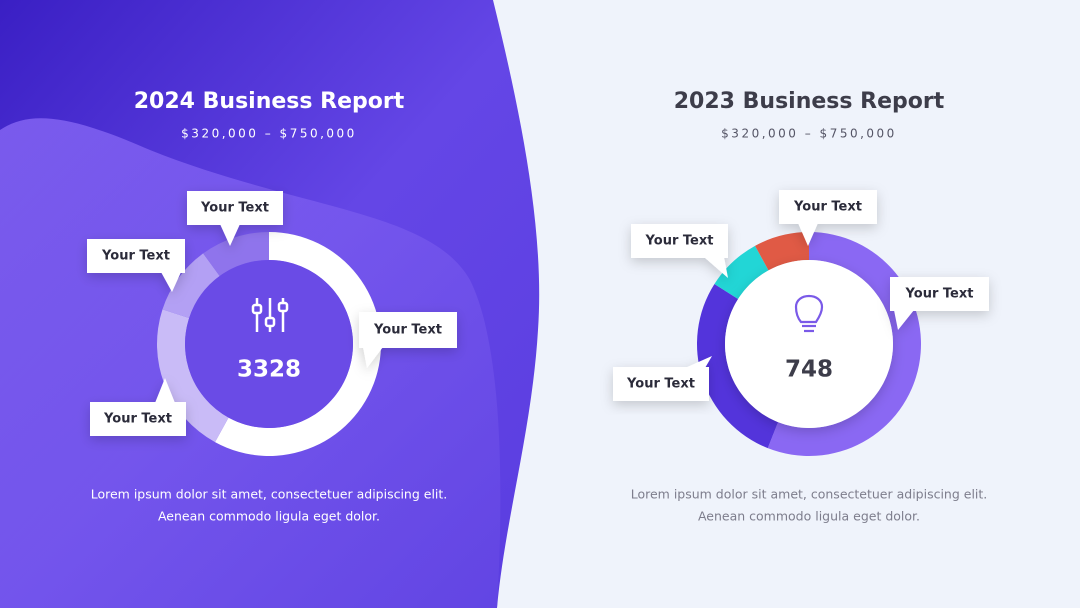 The width and height of the screenshot is (1080, 608). What do you see at coordinates (809, 101) in the screenshot?
I see `chart-title: 2023 Business Report` at bounding box center [809, 101].